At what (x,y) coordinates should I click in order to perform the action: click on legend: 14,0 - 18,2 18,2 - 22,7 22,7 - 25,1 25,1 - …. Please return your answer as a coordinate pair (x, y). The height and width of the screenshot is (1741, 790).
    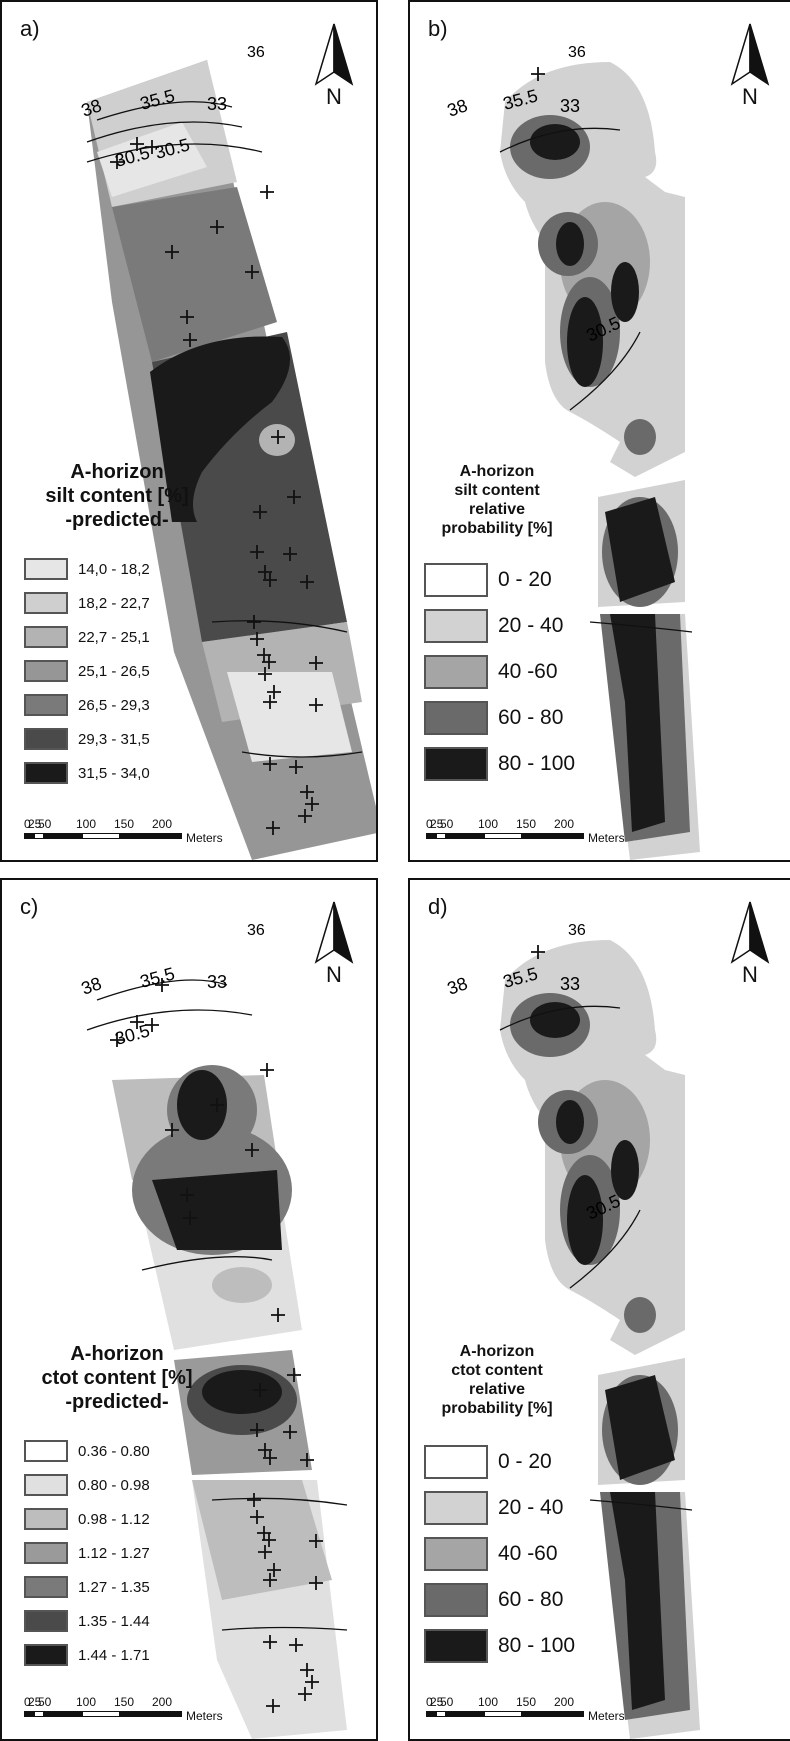
    Looking at the image, I should click on (87, 677).